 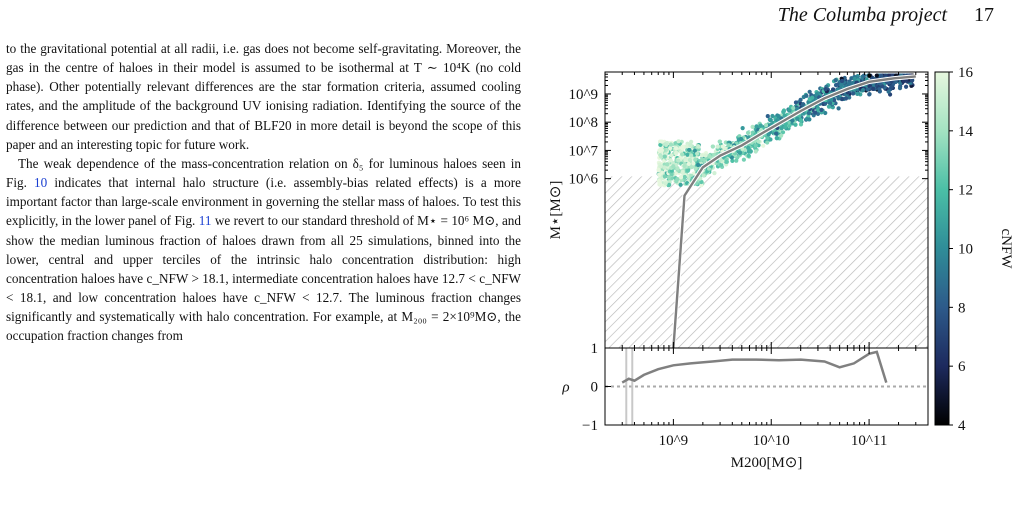 What do you see at coordinates (1006, 249) in the screenshot?
I see `colorbar-label: cNFW` at bounding box center [1006, 249].